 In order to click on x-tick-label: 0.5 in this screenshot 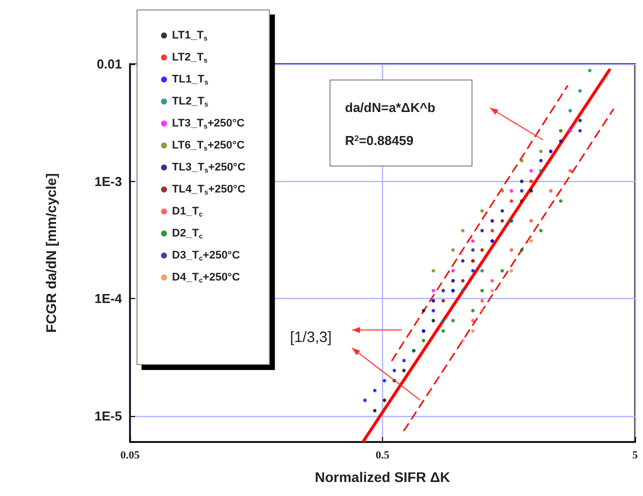, I will do `click(383, 456)`.